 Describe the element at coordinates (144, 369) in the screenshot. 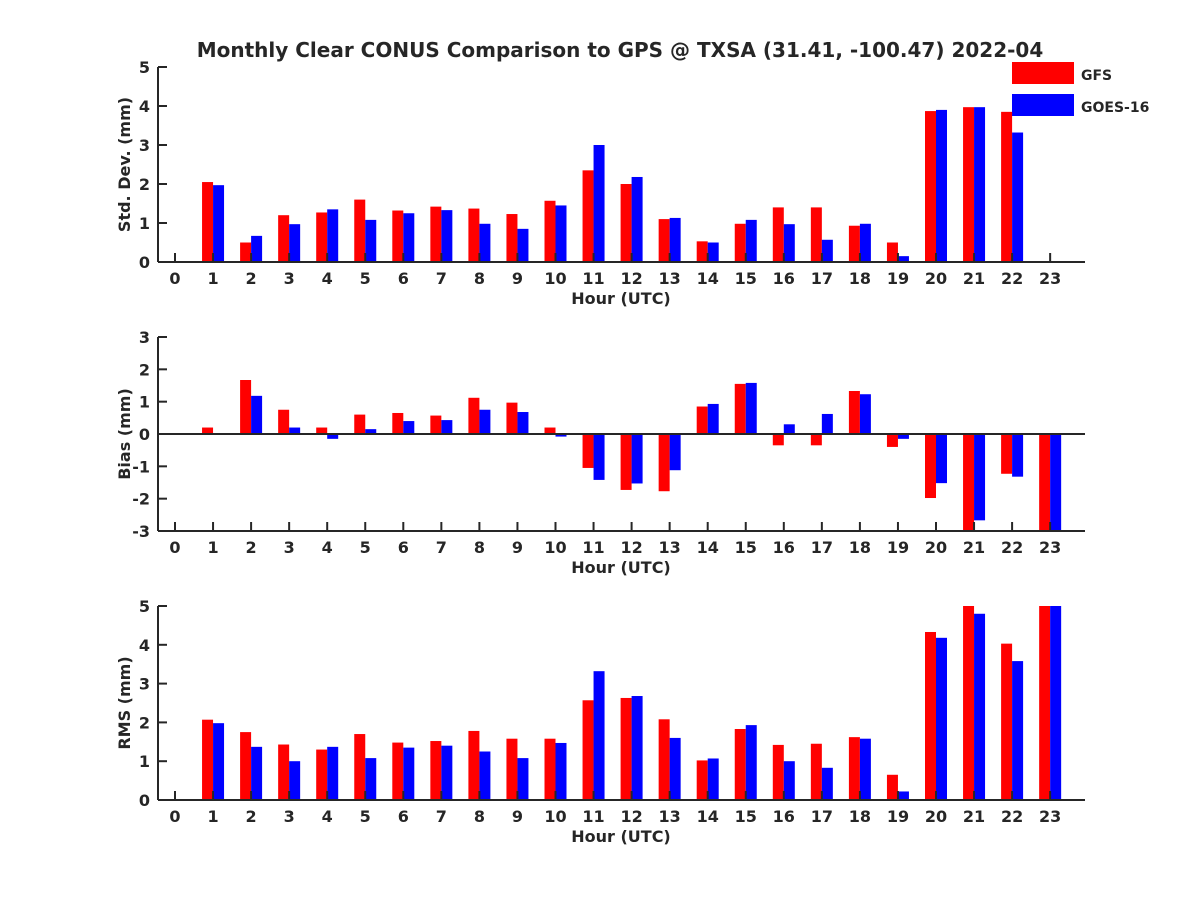

I see `y-tick-label: 2` at that location.